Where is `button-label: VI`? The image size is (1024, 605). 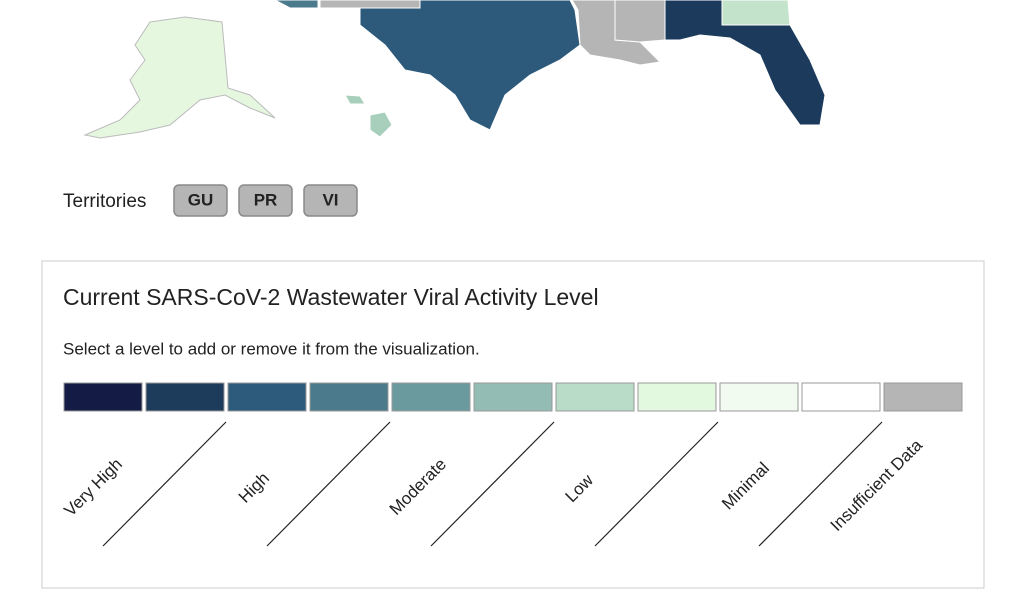
button-label: VI is located at coordinates (330, 199).